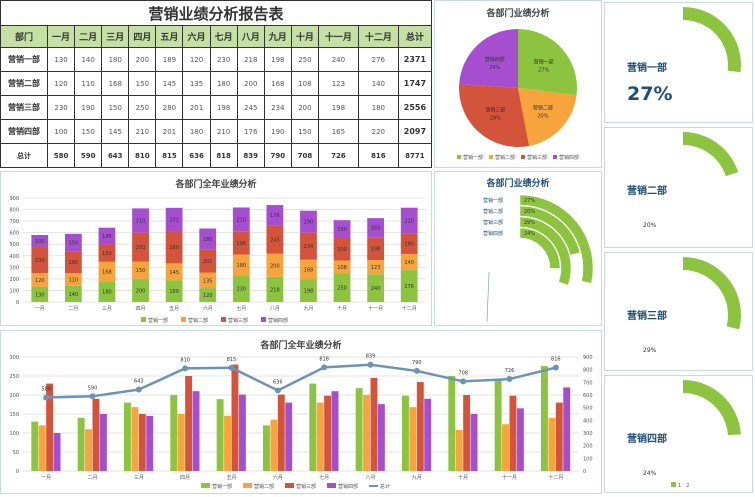 The width and height of the screenshot is (755, 497). Describe the element at coordinates (588, 396) in the screenshot. I see `y2-tick-label: 600` at that location.